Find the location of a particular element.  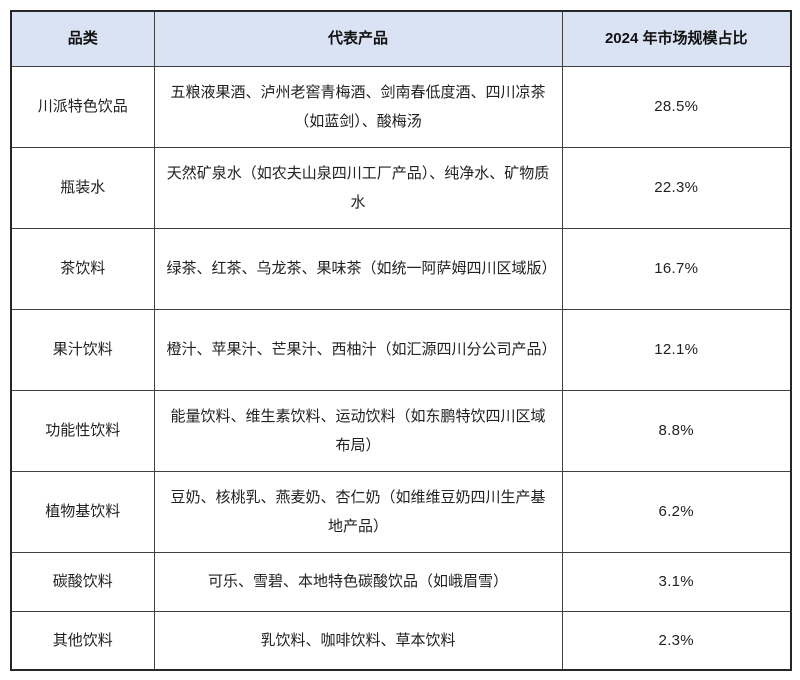

products-cell: 乳饮料、咖啡饮料、草本饮料 is located at coordinates (358, 640).